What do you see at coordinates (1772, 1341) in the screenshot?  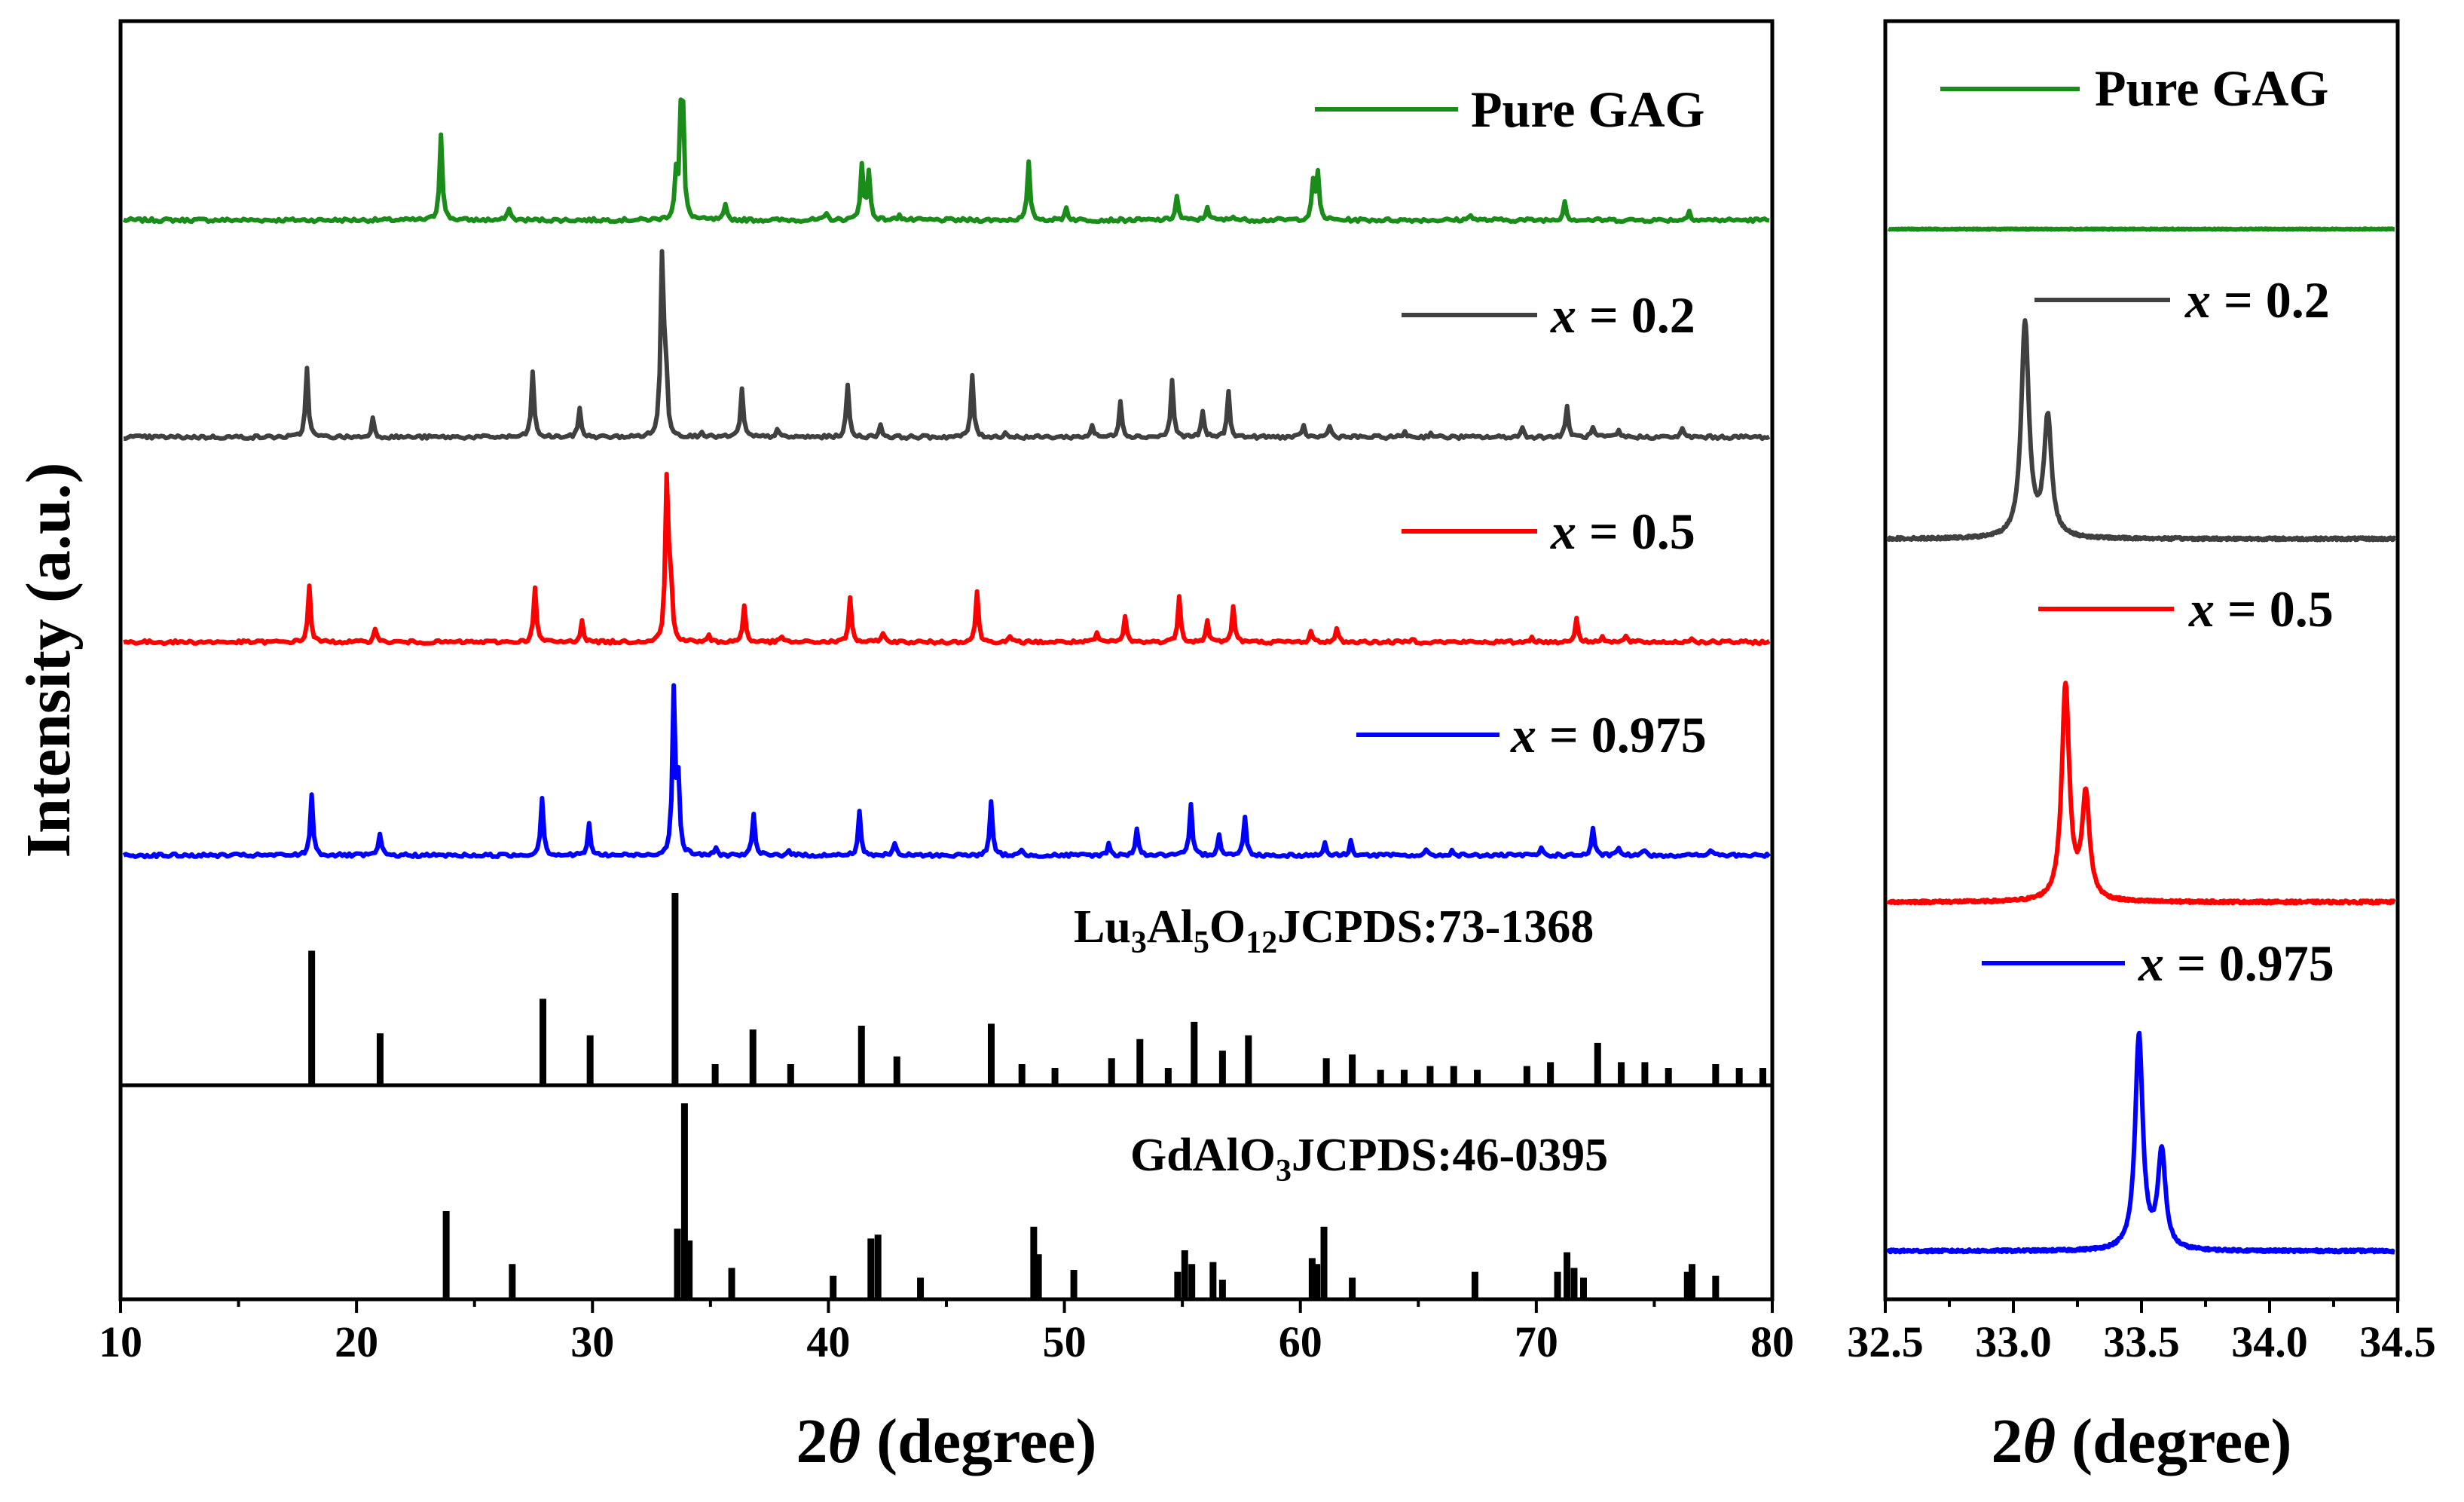 I see `x-tick-label: 80` at bounding box center [1772, 1341].